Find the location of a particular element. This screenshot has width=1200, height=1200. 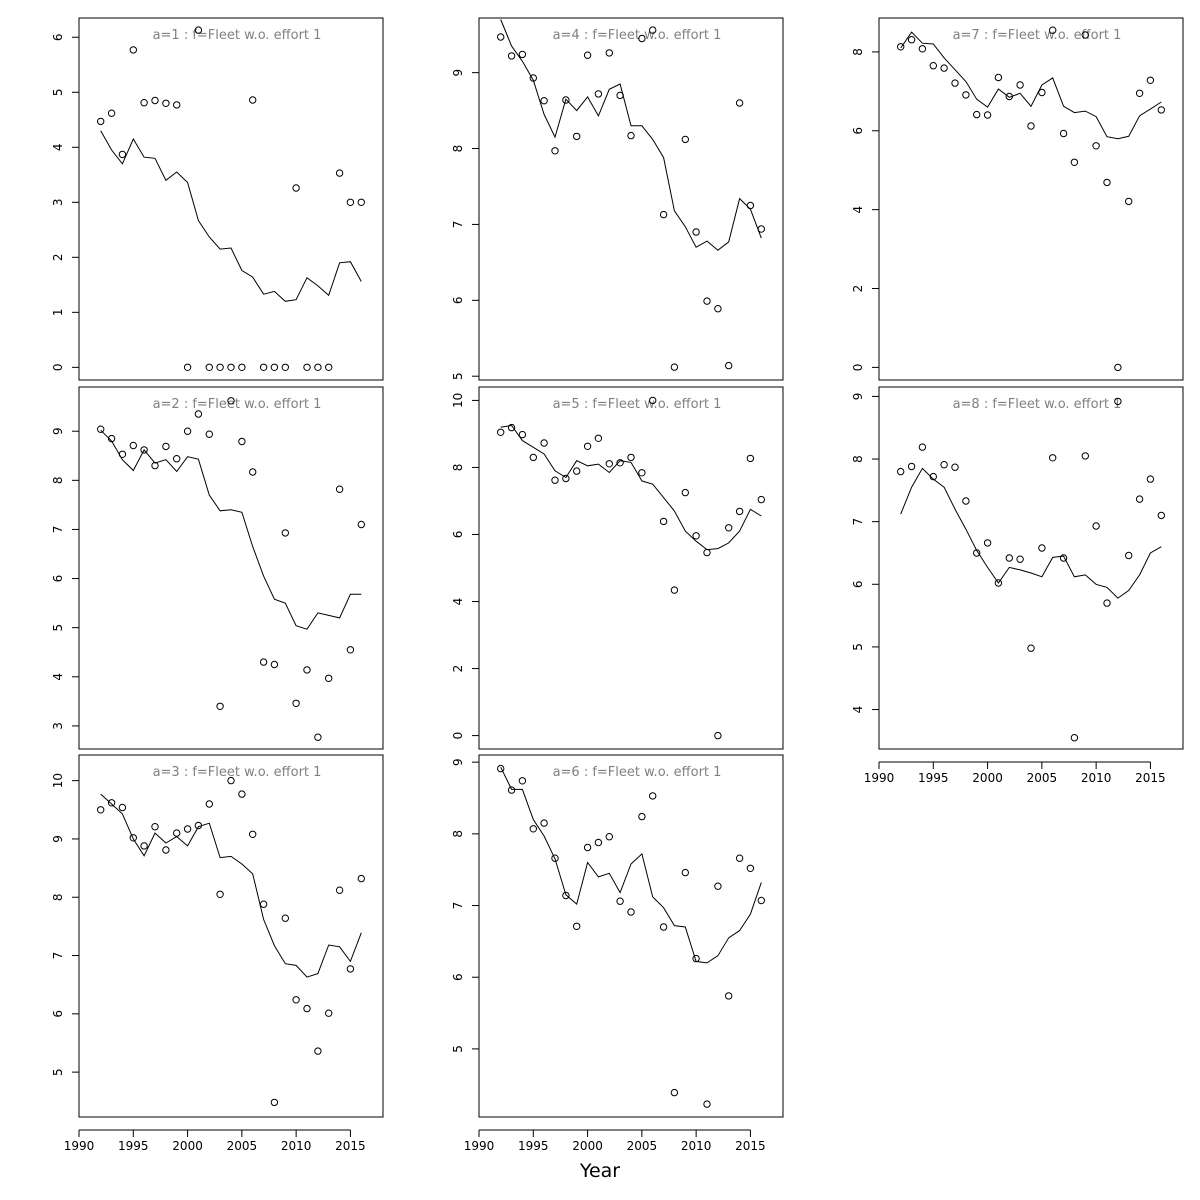

y-tick-label: 1 is located at coordinates (58, 313).